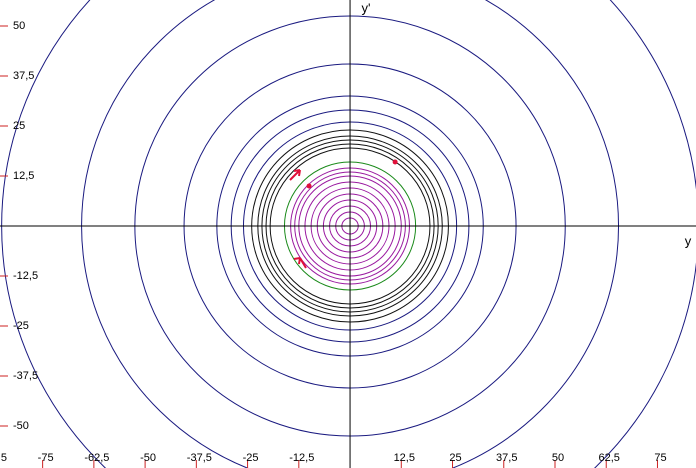  What do you see at coordinates (19, 26) in the screenshot?
I see `y-tick-label: 50` at bounding box center [19, 26].